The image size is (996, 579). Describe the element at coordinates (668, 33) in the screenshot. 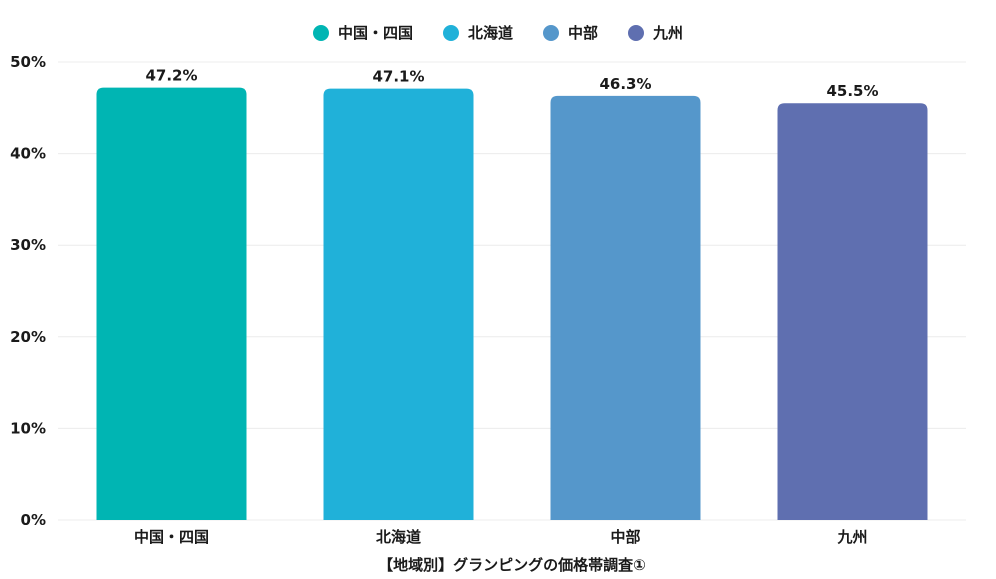

I see `legend-label: 九州` at that location.